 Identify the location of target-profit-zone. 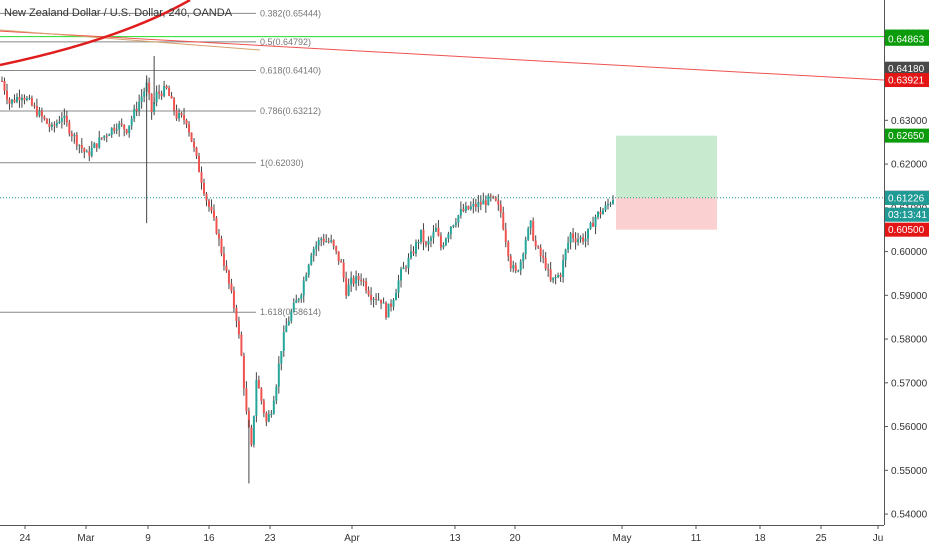
(666, 166).